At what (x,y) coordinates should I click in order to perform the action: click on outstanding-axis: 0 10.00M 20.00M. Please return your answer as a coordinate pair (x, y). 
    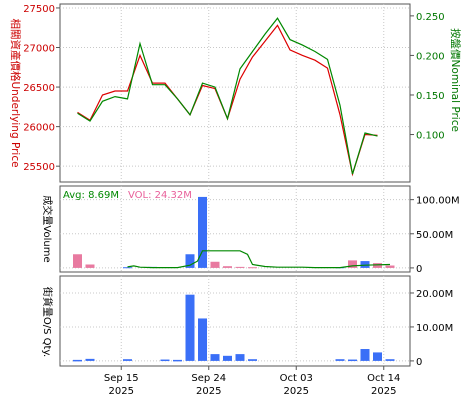
    Looking at the image, I should click on (431, 328).